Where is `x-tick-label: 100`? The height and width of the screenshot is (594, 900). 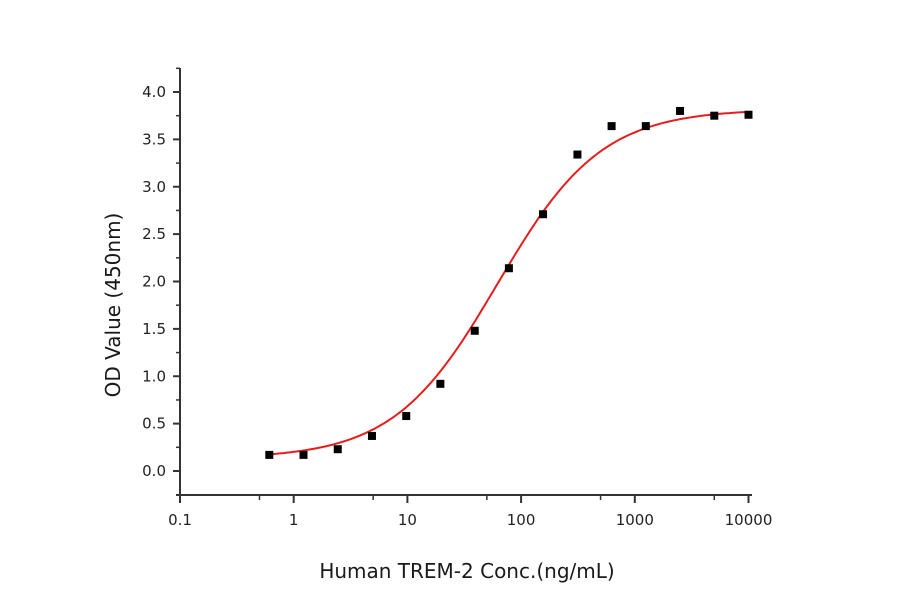 x-tick-label: 100 is located at coordinates (521, 520).